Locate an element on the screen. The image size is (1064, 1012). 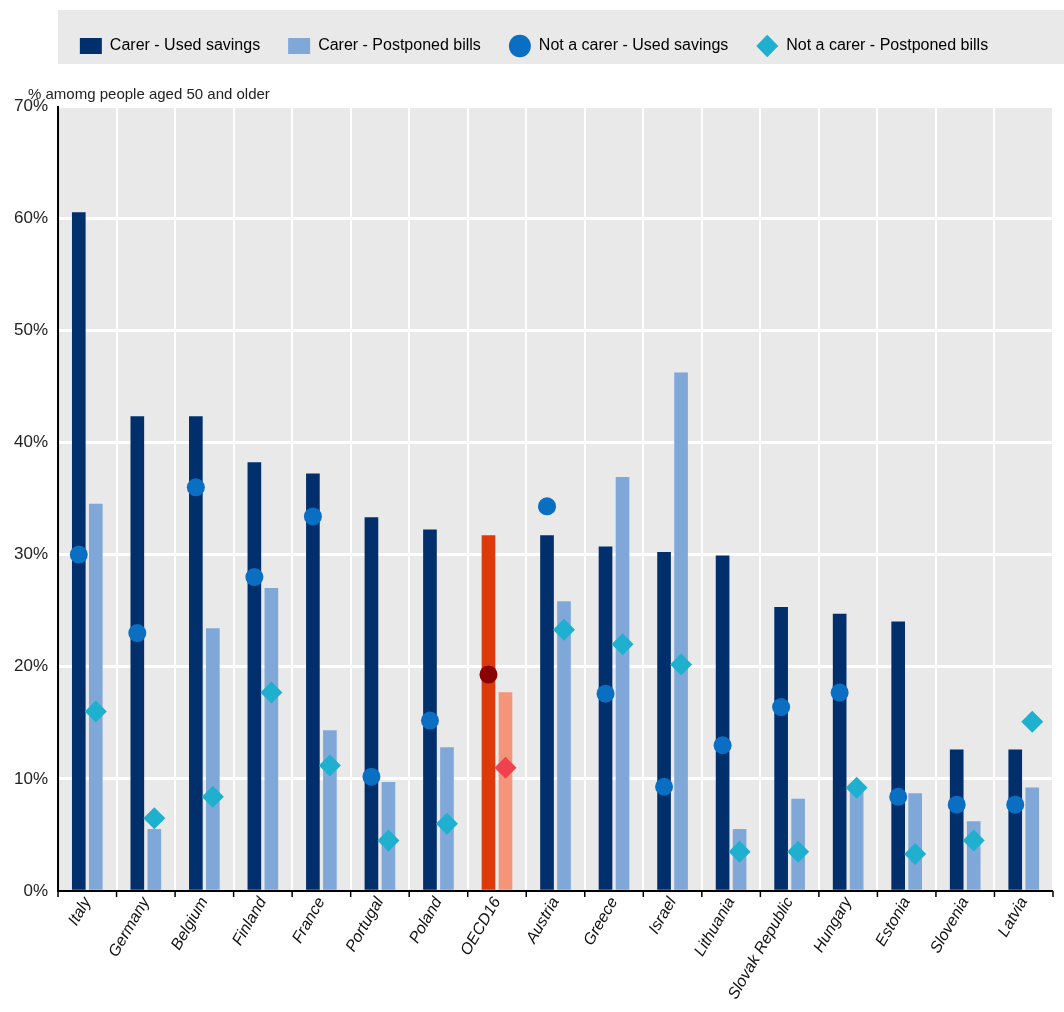
y-tick-label: 10% is located at coordinates (31, 778).